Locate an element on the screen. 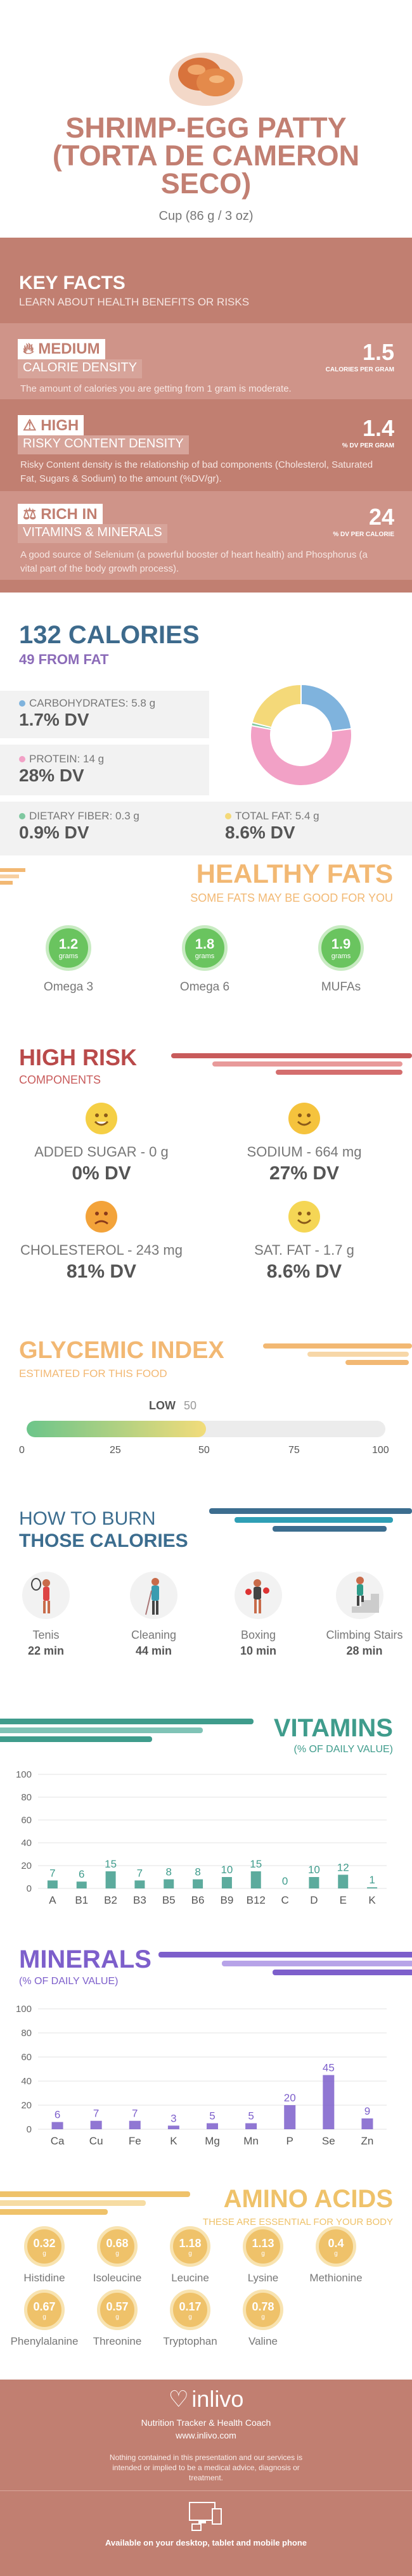 The height and width of the screenshot is (2576, 412). bar-value-label: 12 is located at coordinates (343, 1867).